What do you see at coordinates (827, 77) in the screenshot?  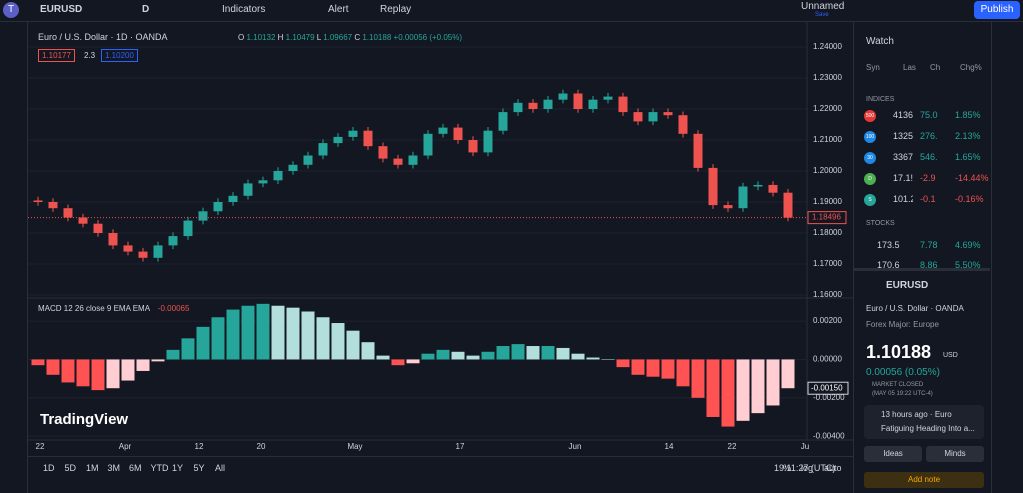 I see `y-tick-label: 1.23000` at bounding box center [827, 77].